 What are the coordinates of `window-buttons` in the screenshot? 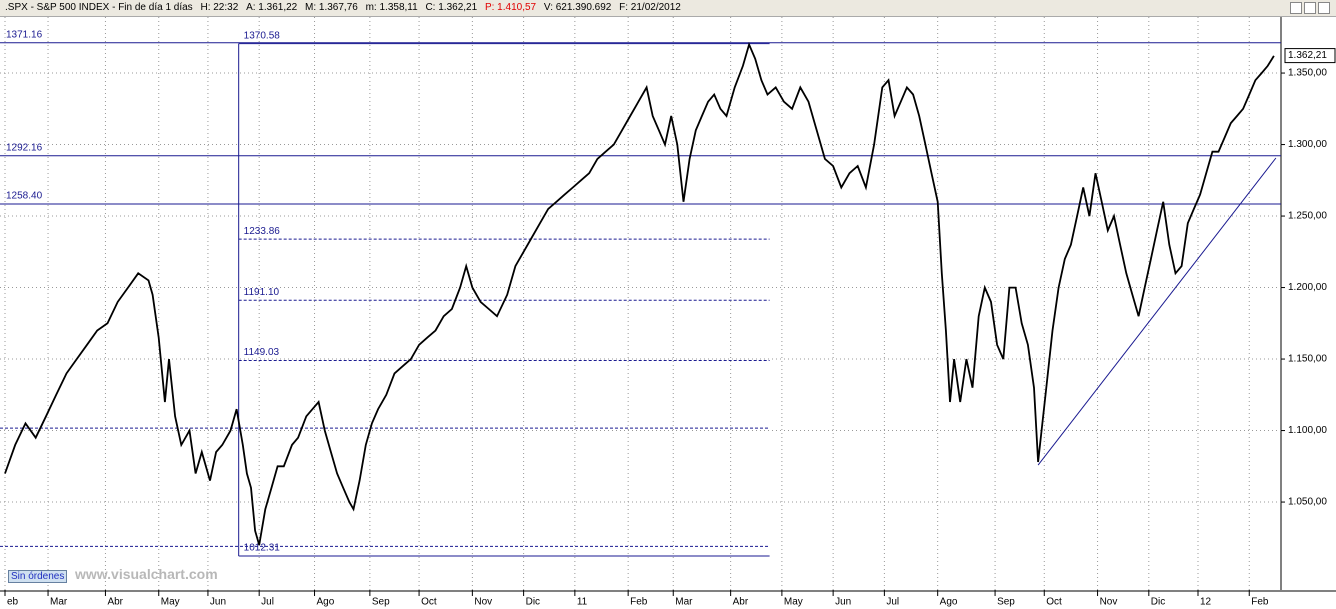 It's located at (1309, 11).